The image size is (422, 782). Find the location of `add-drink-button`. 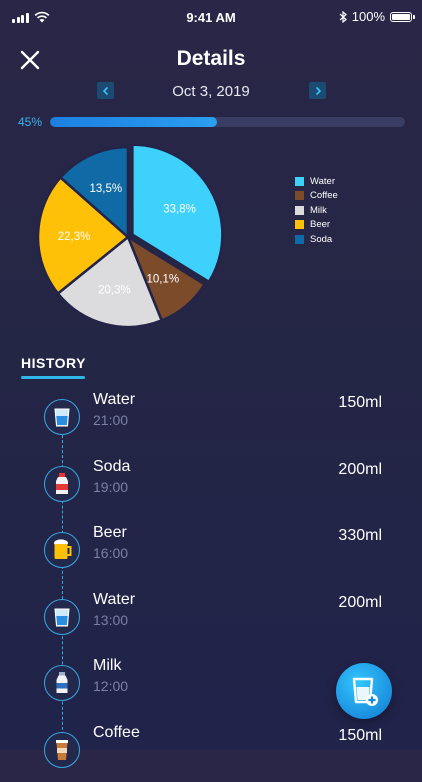

add-drink-button is located at coordinates (364, 691).